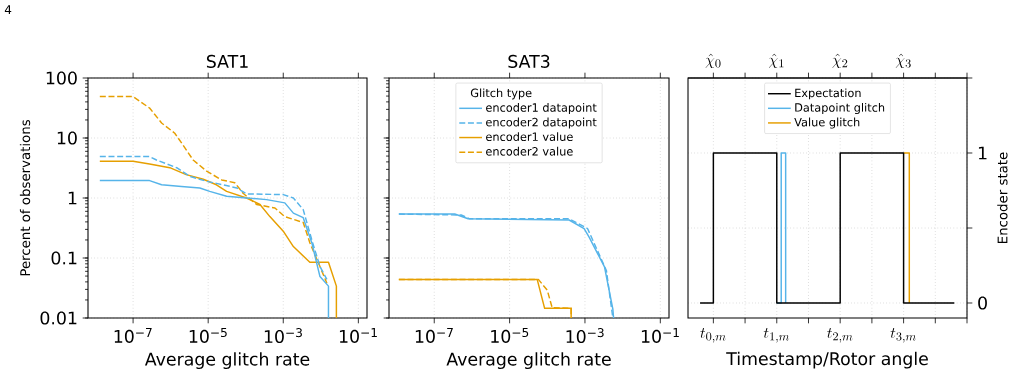 This screenshot has width=1012, height=379. Describe the element at coordinates (827, 123) in the screenshot. I see `legend-label: Value glitch` at that location.